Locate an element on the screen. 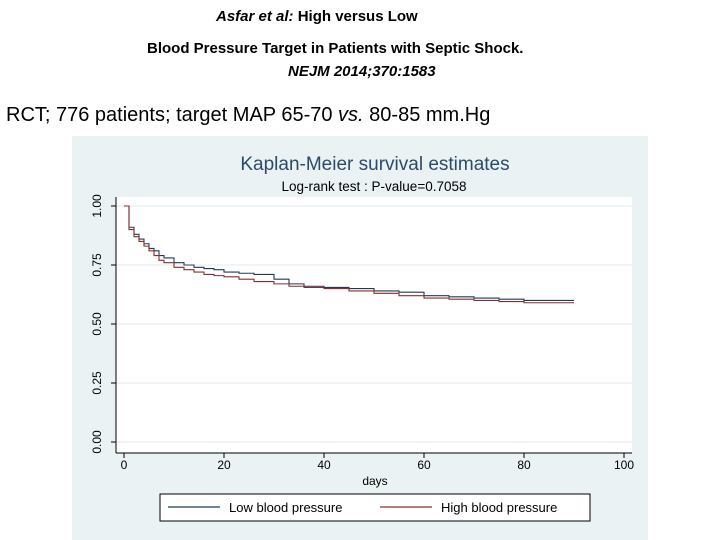  legend-box is located at coordinates (375, 507).